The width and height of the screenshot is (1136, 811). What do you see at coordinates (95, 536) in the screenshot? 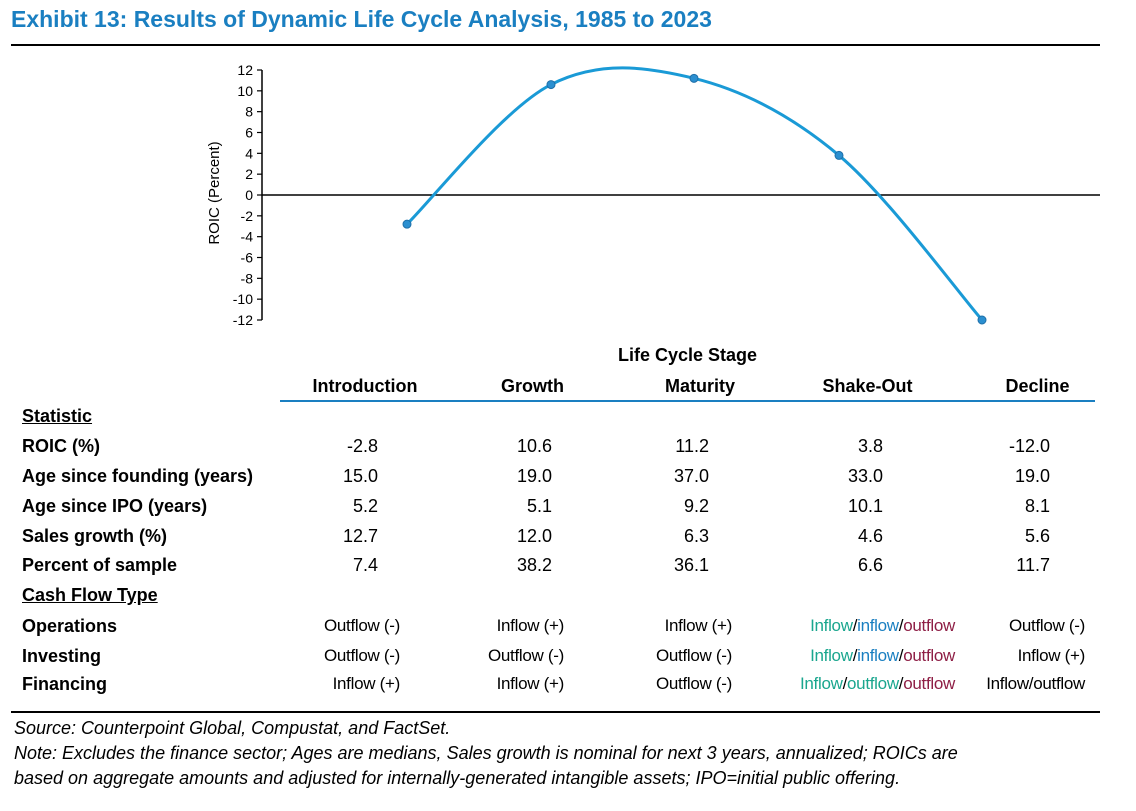
I see `row-label: Sales growth (%)` at bounding box center [95, 536].